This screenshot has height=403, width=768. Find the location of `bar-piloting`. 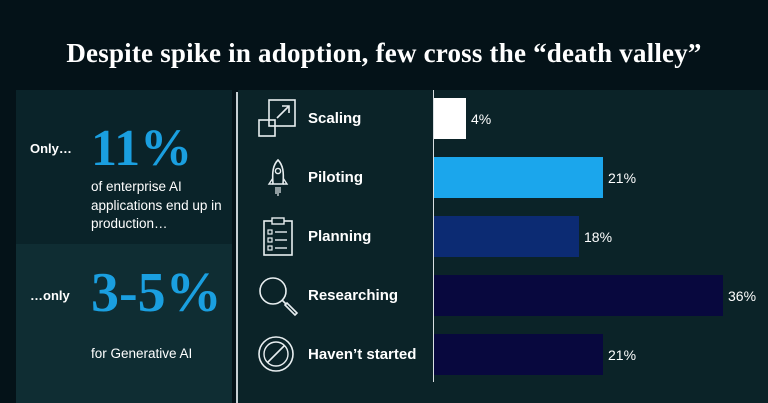

bar-piloting is located at coordinates (518, 177).